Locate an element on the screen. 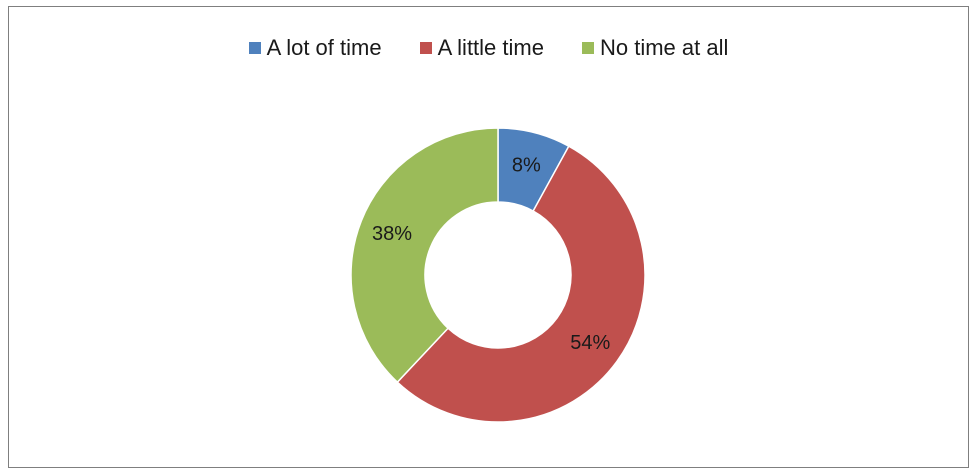  legend-swatch-a-lot-of-time is located at coordinates (254, 48).